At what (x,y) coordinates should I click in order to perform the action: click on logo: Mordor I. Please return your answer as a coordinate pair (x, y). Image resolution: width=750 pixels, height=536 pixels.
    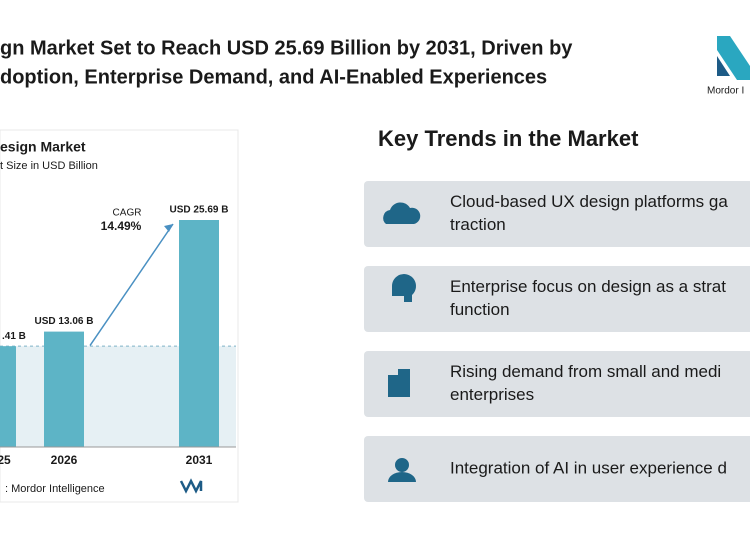
    Looking at the image, I should click on (728, 66).